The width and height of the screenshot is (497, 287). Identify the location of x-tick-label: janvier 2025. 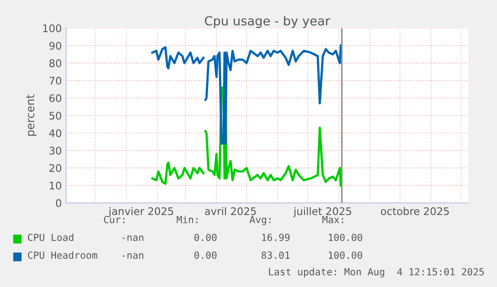
(141, 212).